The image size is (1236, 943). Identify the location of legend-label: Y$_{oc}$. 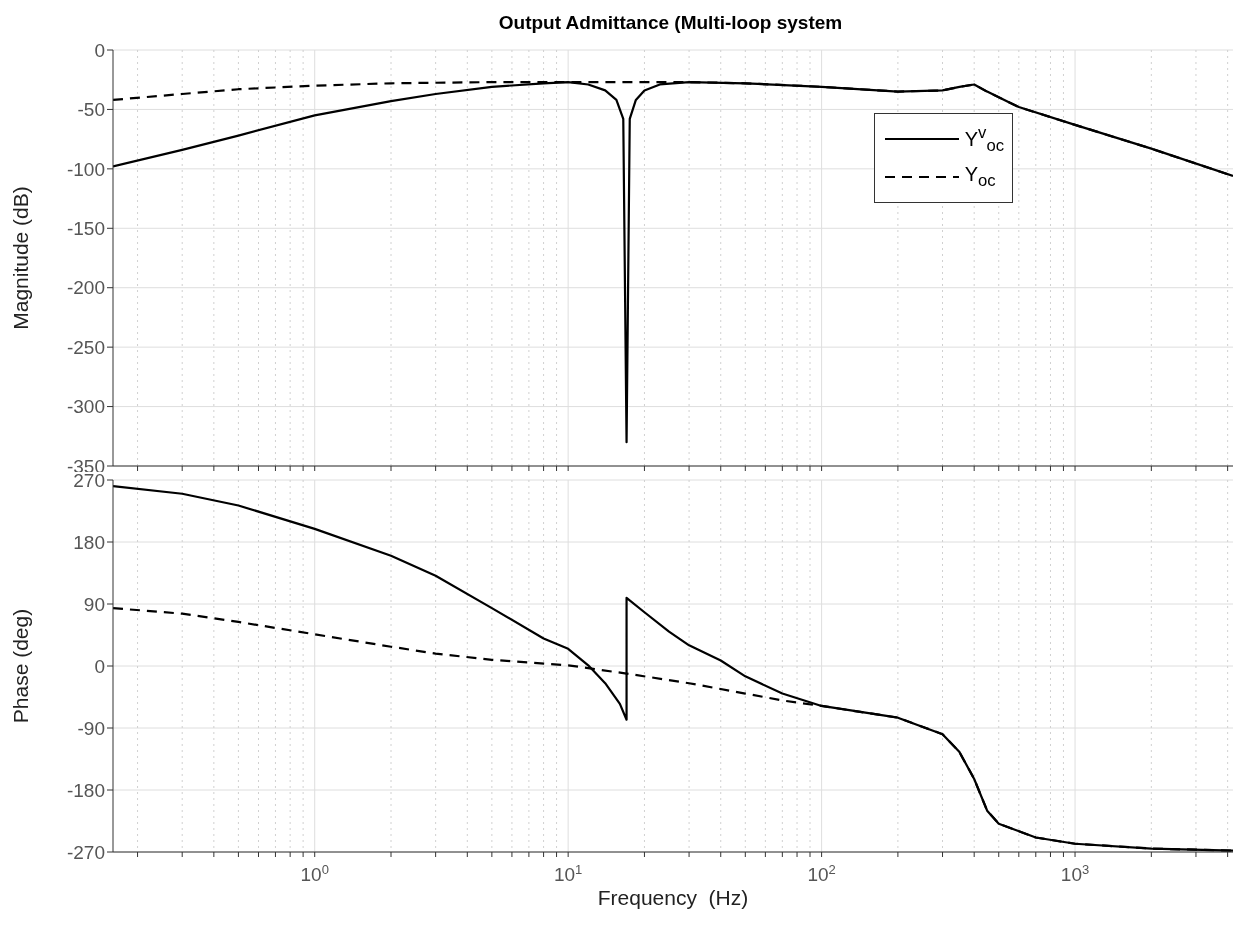
(980, 177).